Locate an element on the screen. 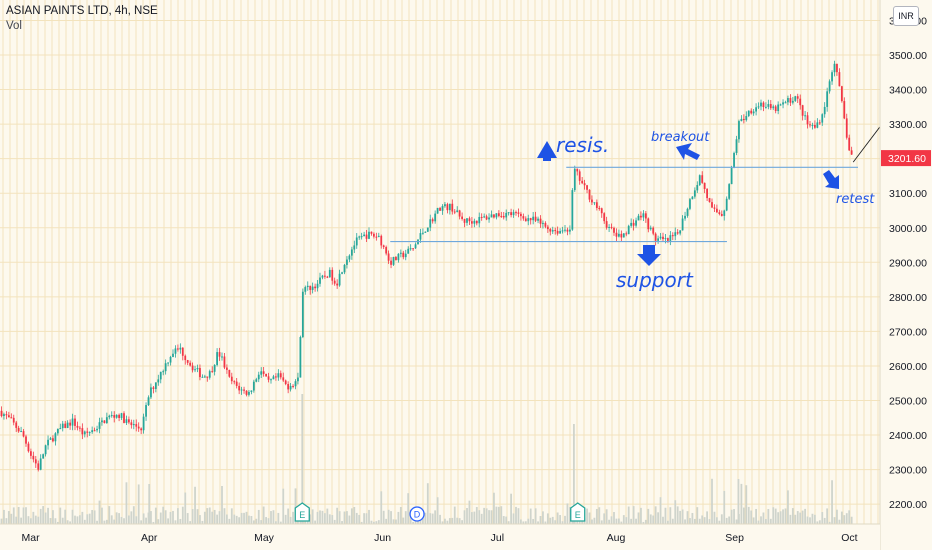 The image size is (932, 550). resistance-label: resis. is located at coordinates (582, 145).